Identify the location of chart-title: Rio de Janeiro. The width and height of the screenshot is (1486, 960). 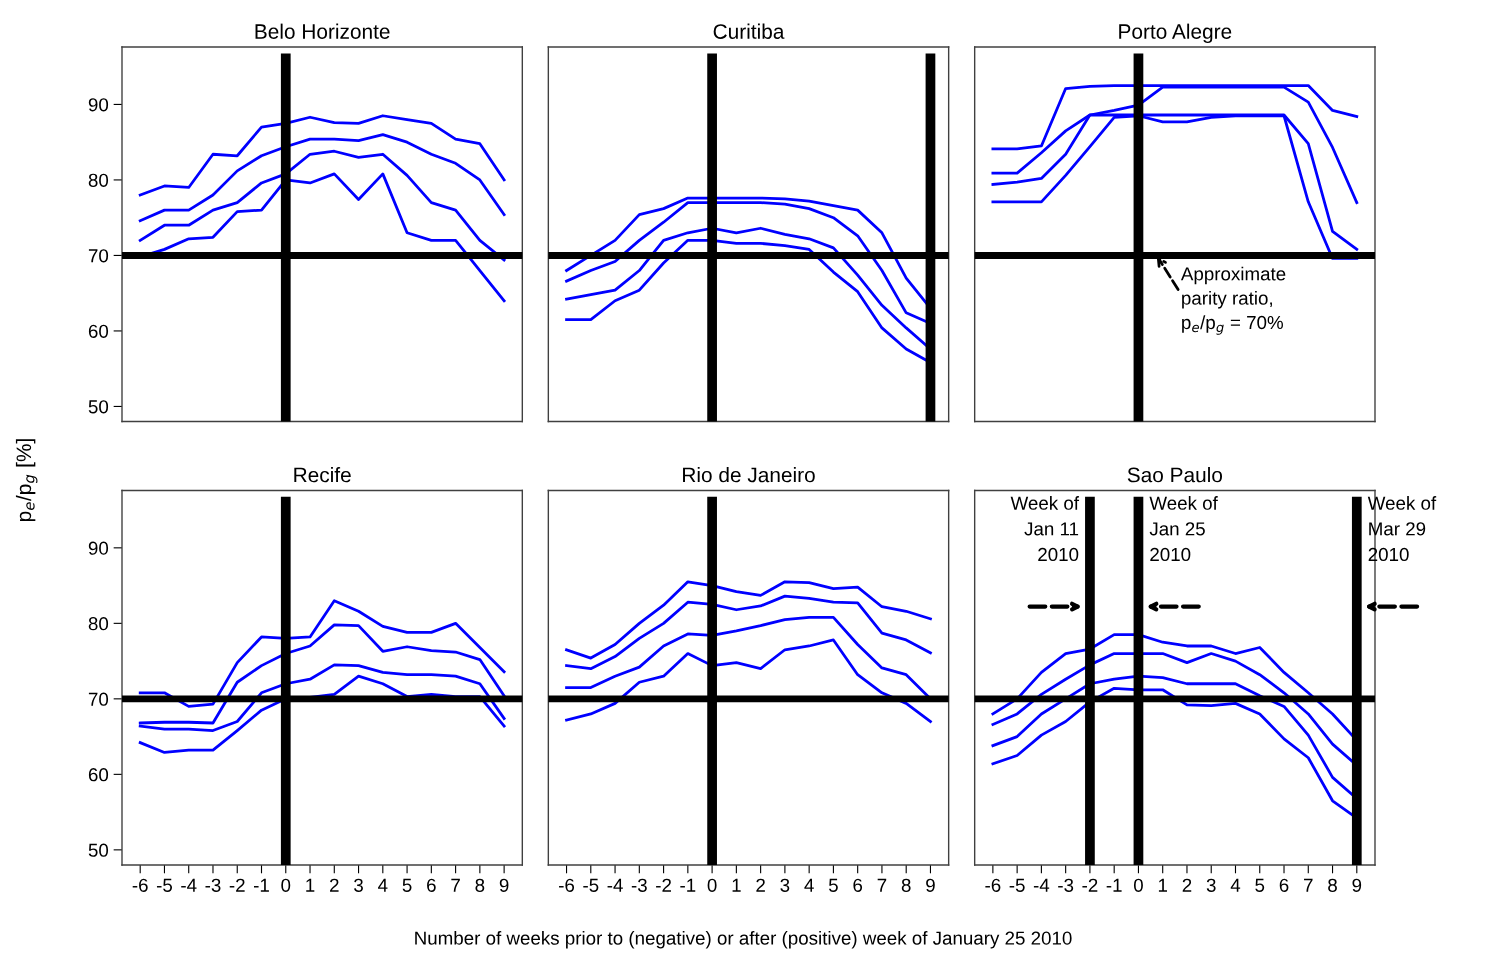
(749, 475).